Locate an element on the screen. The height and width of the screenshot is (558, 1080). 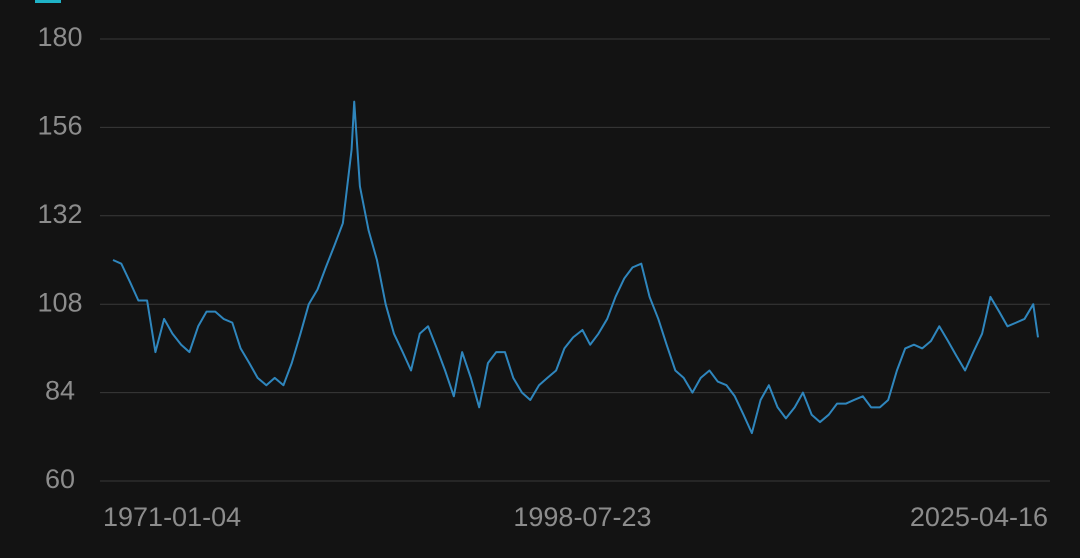
y-tick-label: 156 is located at coordinates (59, 126).